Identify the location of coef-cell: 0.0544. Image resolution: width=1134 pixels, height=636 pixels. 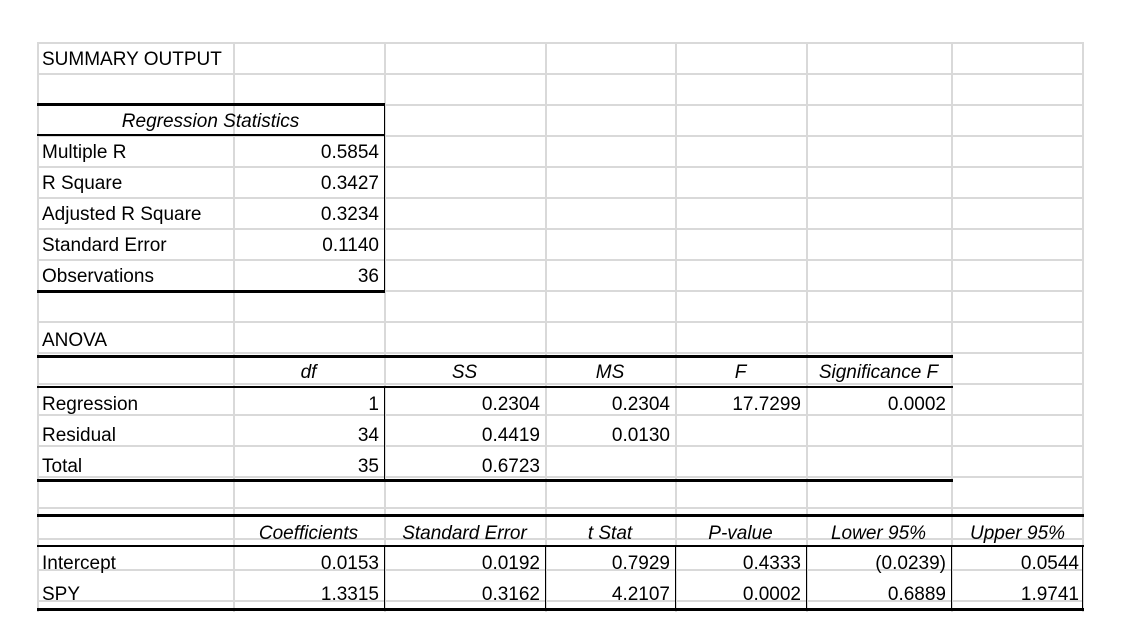
(1049, 563).